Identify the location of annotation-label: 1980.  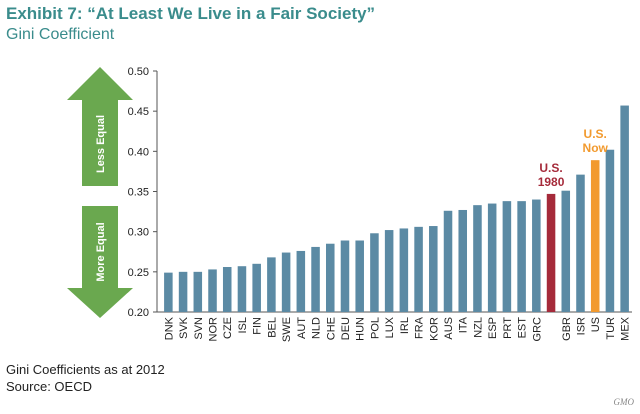
(551, 182).